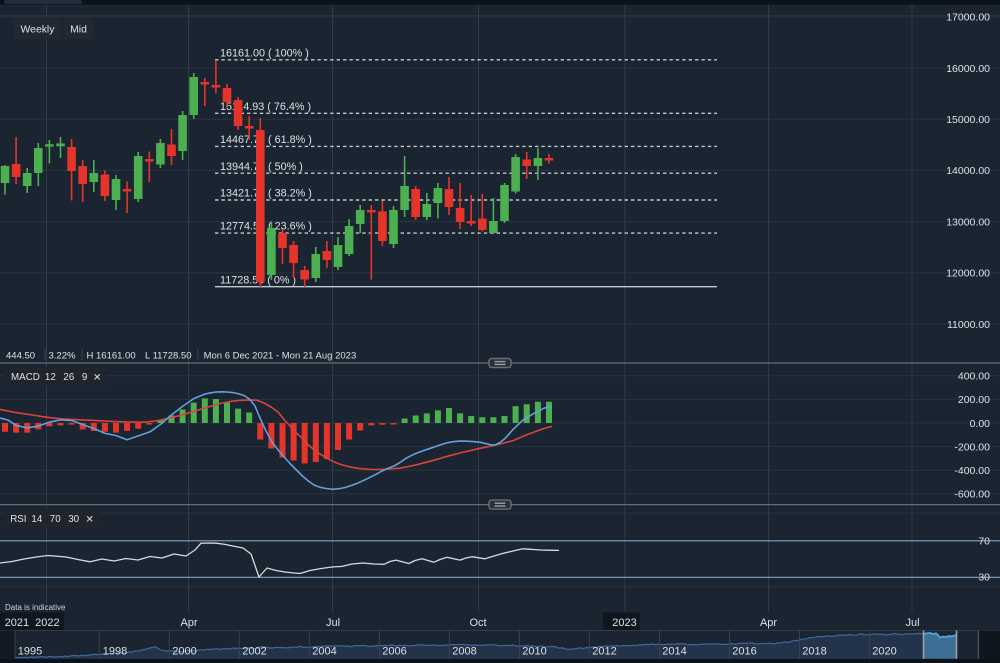 The width and height of the screenshot is (1000, 663). I want to click on svg-text: 13421.72 ( 38.2% ), so click(266, 194).